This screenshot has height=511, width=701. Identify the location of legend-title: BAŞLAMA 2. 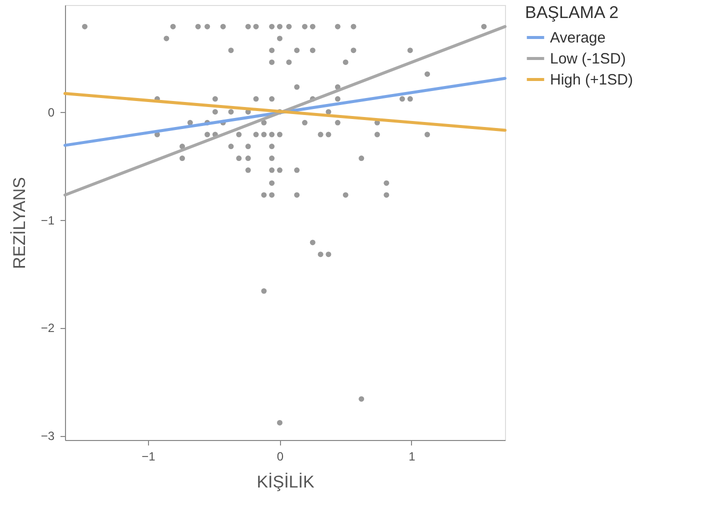
(572, 12).